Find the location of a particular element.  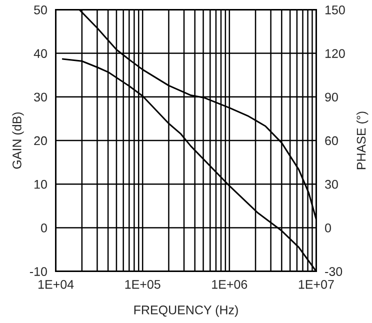

y2-tick-label: 60 is located at coordinates (331, 141).